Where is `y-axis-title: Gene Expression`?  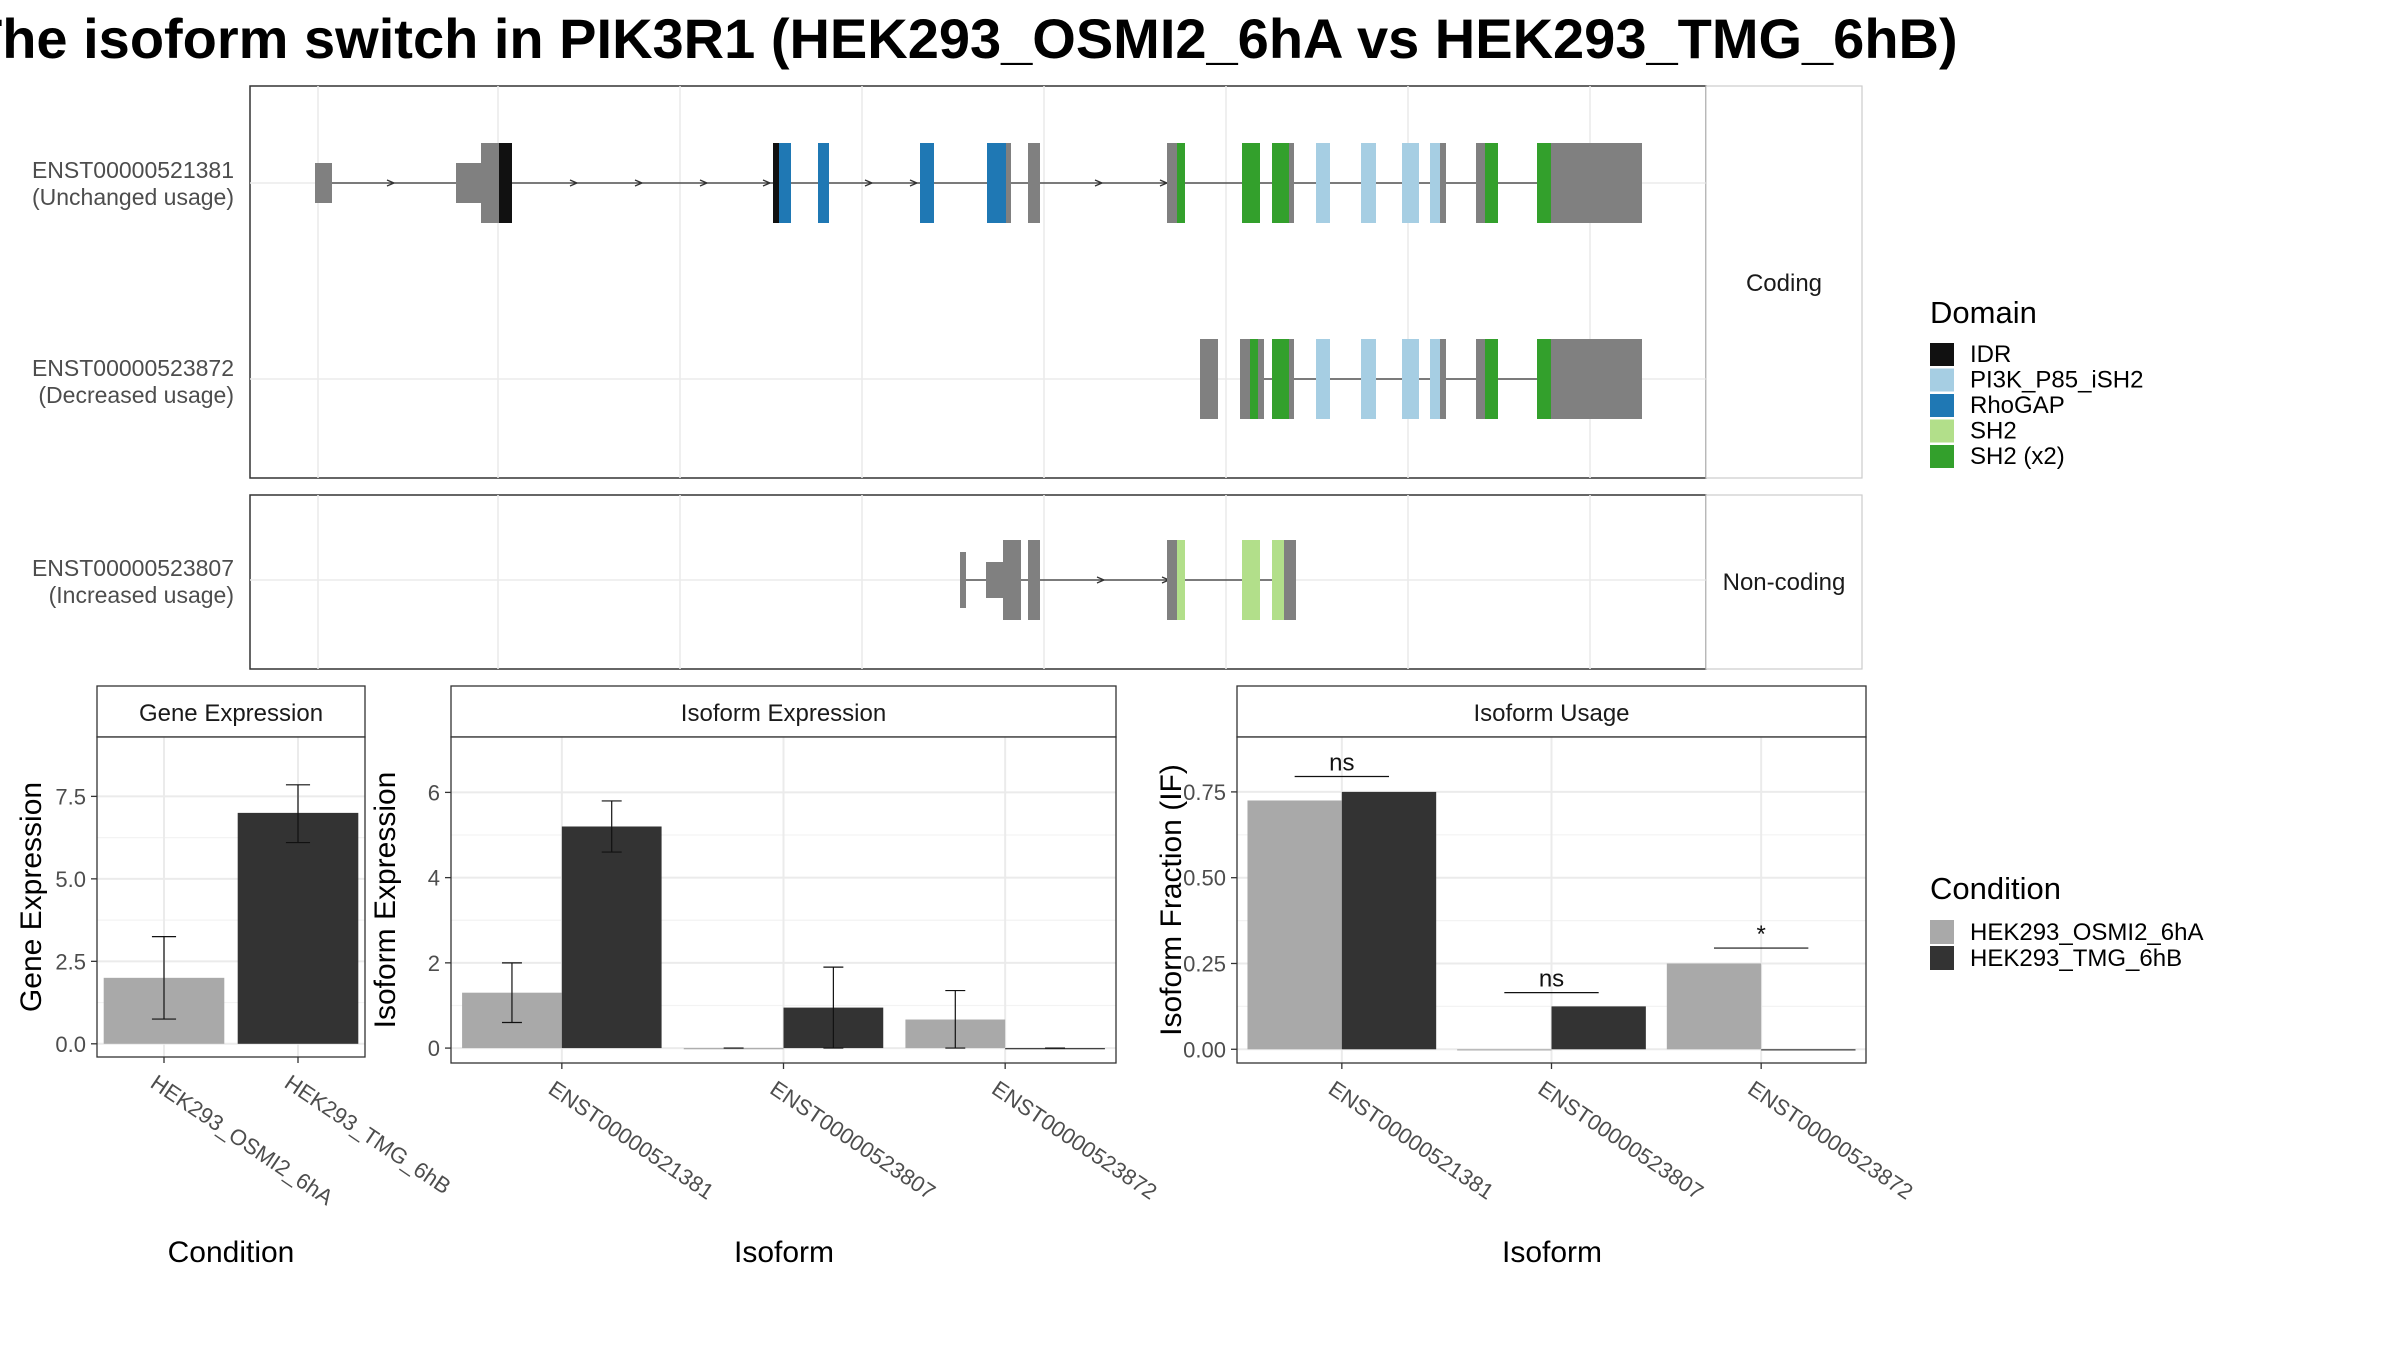
y-axis-title: Gene Expression is located at coordinates (31, 897).